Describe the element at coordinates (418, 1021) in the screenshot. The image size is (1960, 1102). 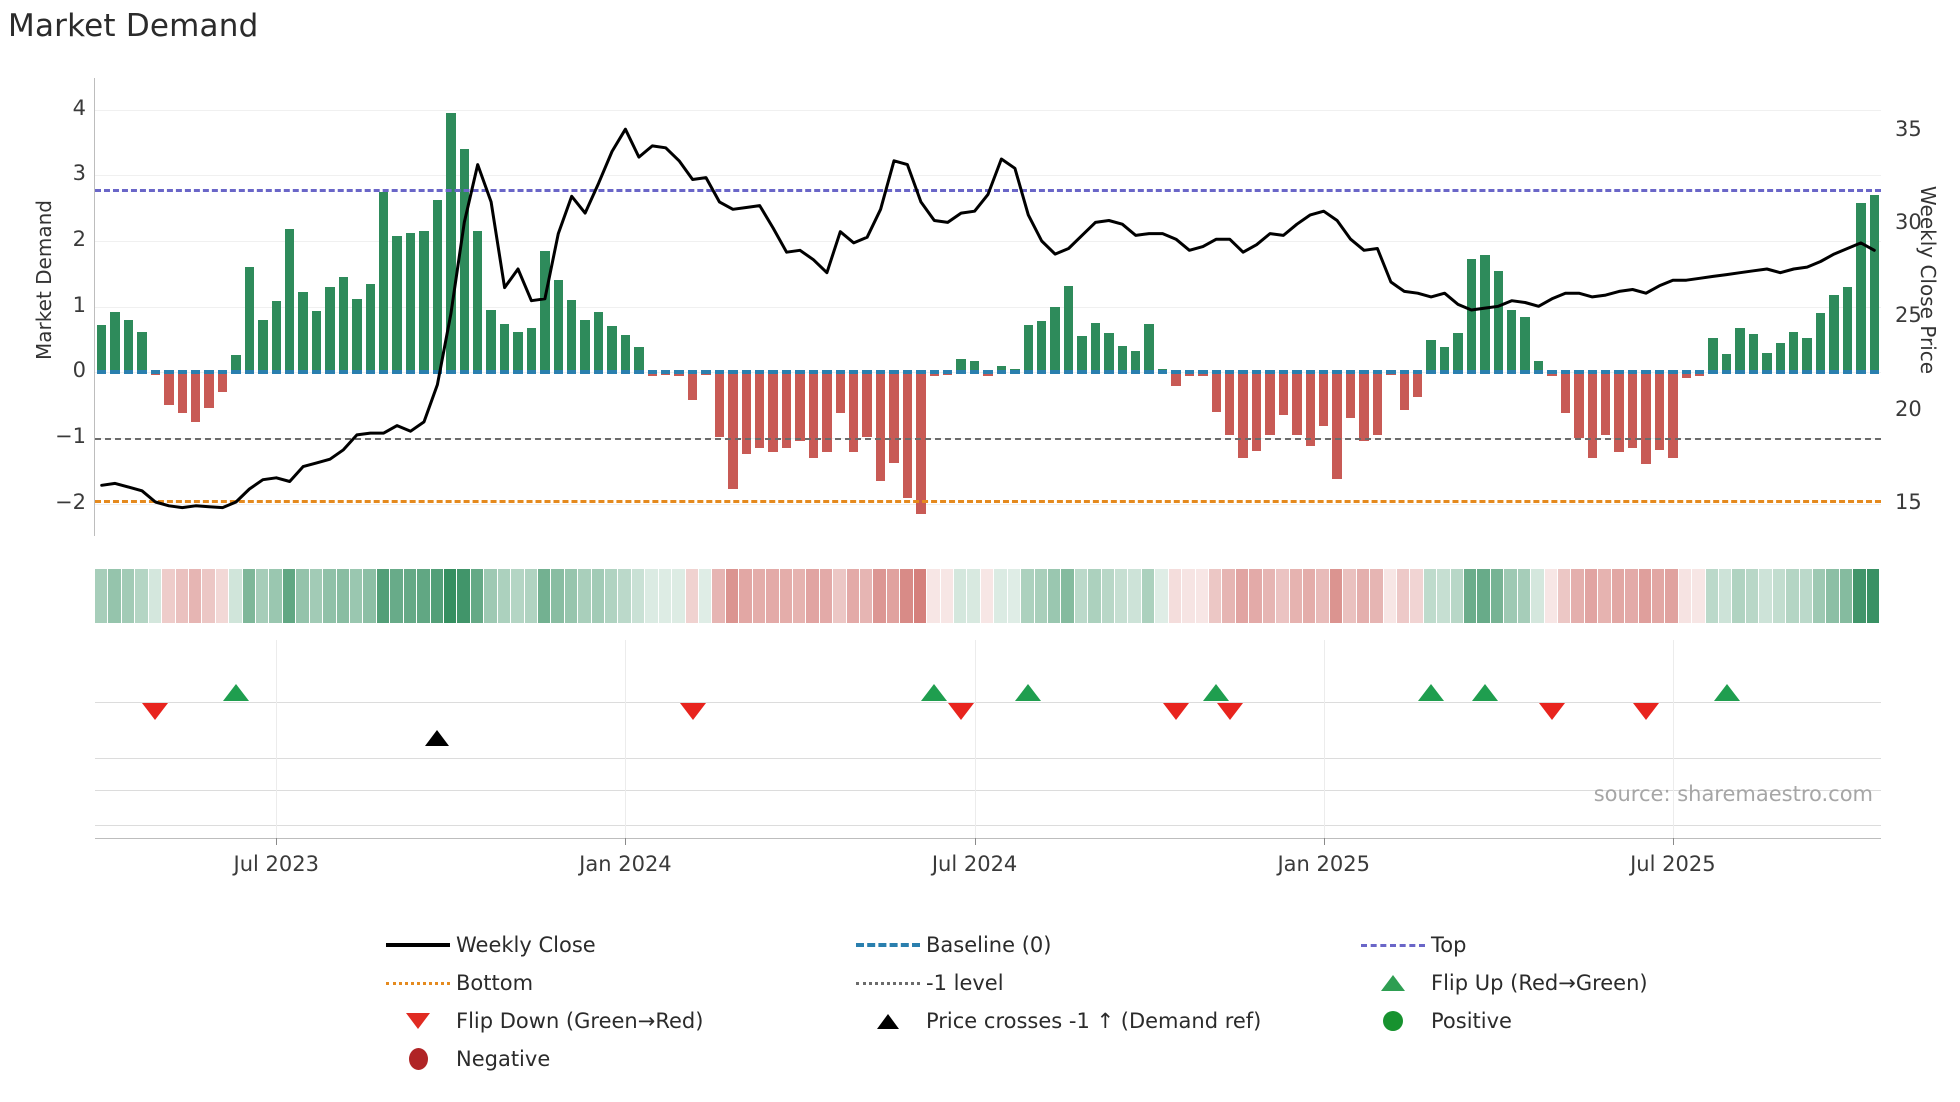
I see `legend-triangle-down-red-icon` at that location.